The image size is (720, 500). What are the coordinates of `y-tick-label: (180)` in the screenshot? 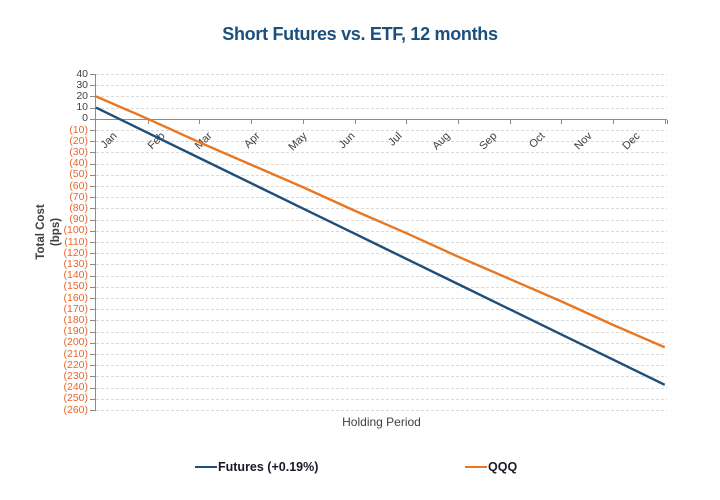 It's located at (75, 319).